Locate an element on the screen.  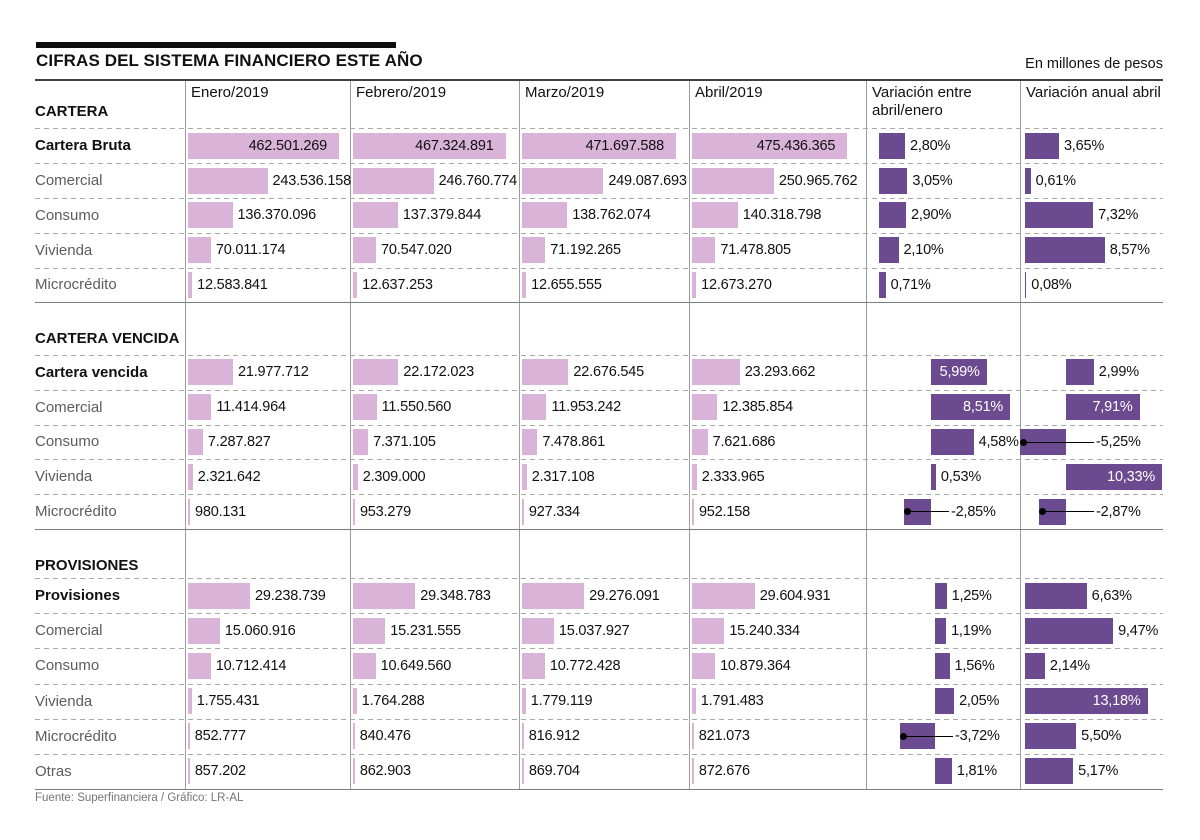
value-label: 249.087.693 is located at coordinates (647, 180).